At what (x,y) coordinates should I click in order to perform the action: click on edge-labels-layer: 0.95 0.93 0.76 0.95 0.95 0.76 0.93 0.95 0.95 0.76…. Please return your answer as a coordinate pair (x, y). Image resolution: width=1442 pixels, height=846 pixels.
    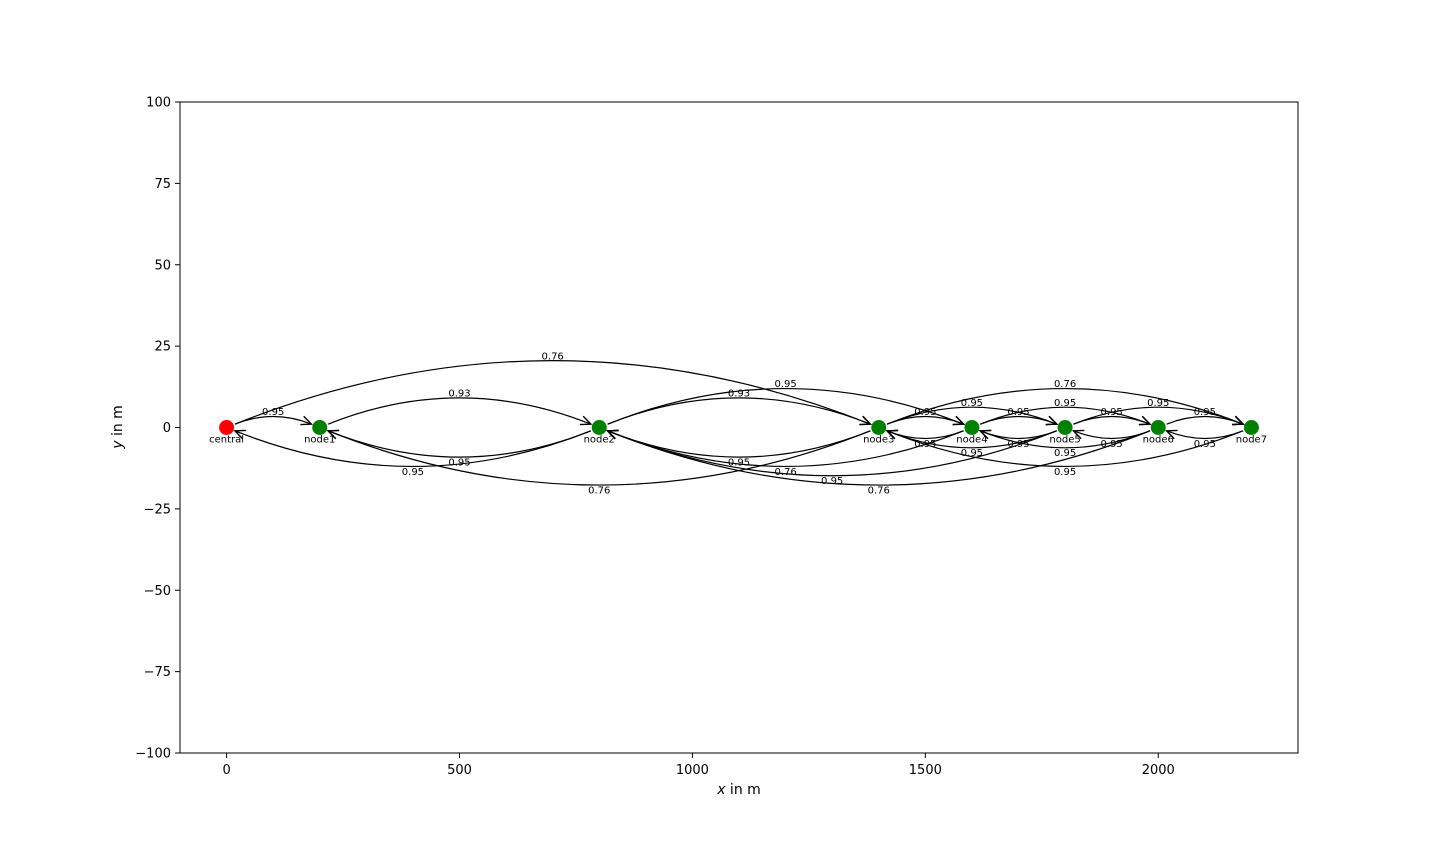
    Looking at the image, I should click on (739, 423).